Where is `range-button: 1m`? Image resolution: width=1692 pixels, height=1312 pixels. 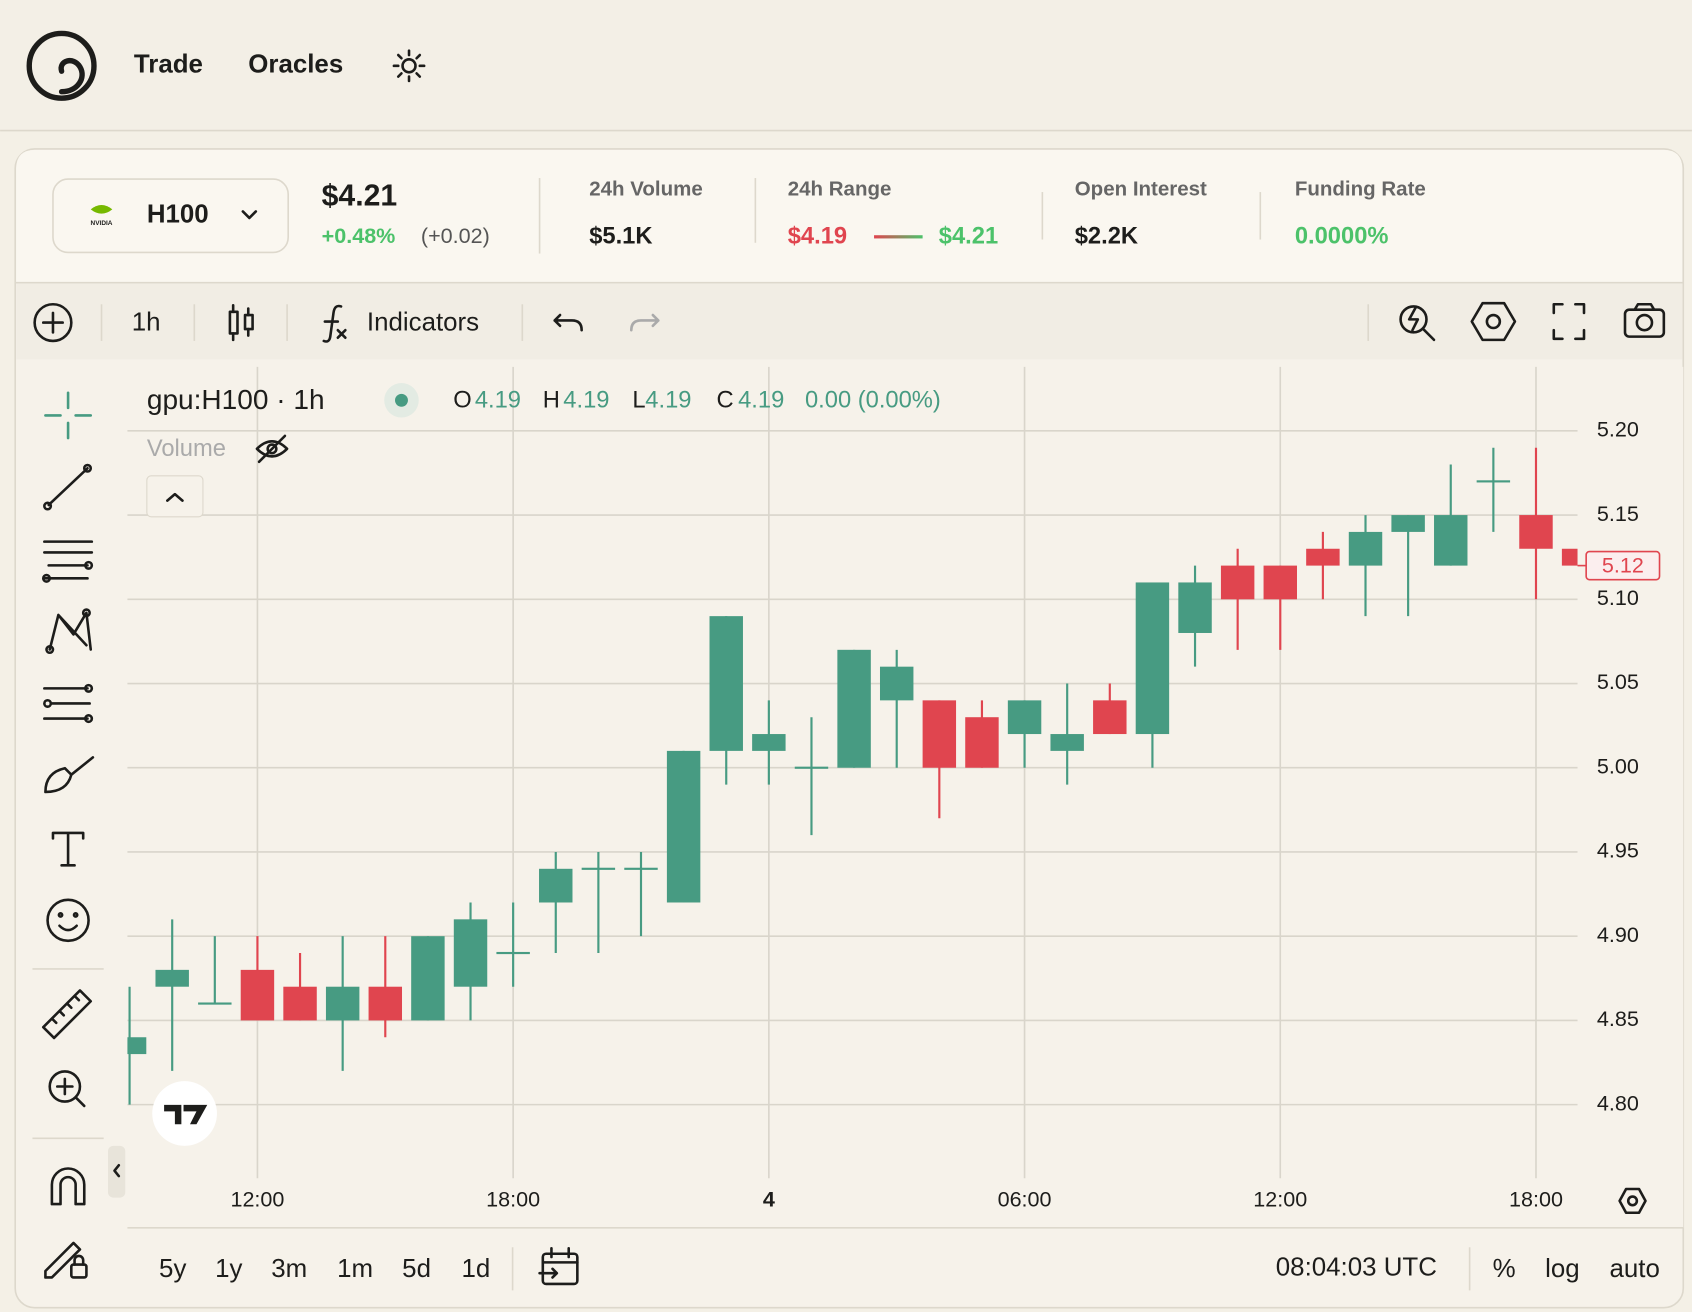 range-button: 1m is located at coordinates (355, 1269).